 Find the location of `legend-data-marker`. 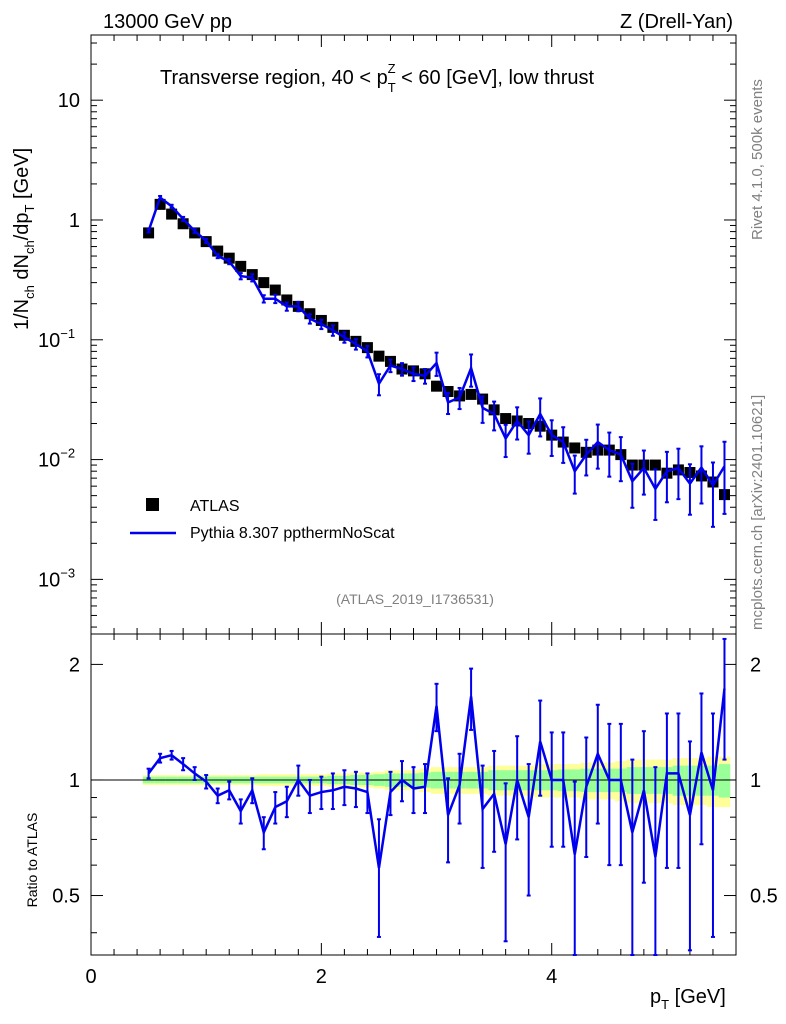

legend-data-marker is located at coordinates (152, 504).